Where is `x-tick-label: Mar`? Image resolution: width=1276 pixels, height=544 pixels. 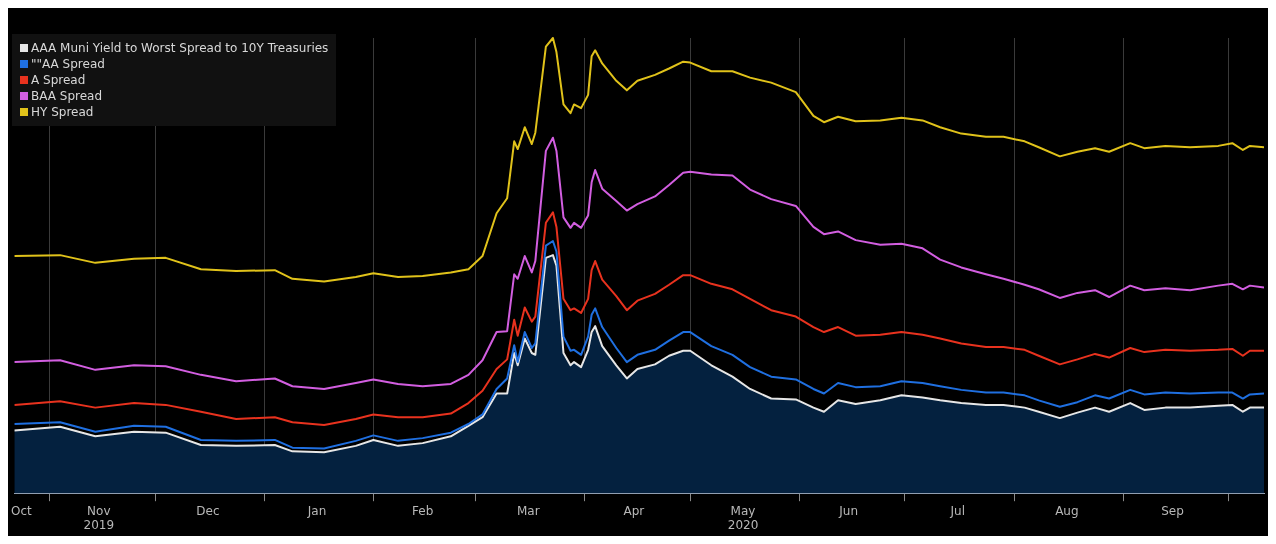 x-tick-label: Mar is located at coordinates (528, 510).